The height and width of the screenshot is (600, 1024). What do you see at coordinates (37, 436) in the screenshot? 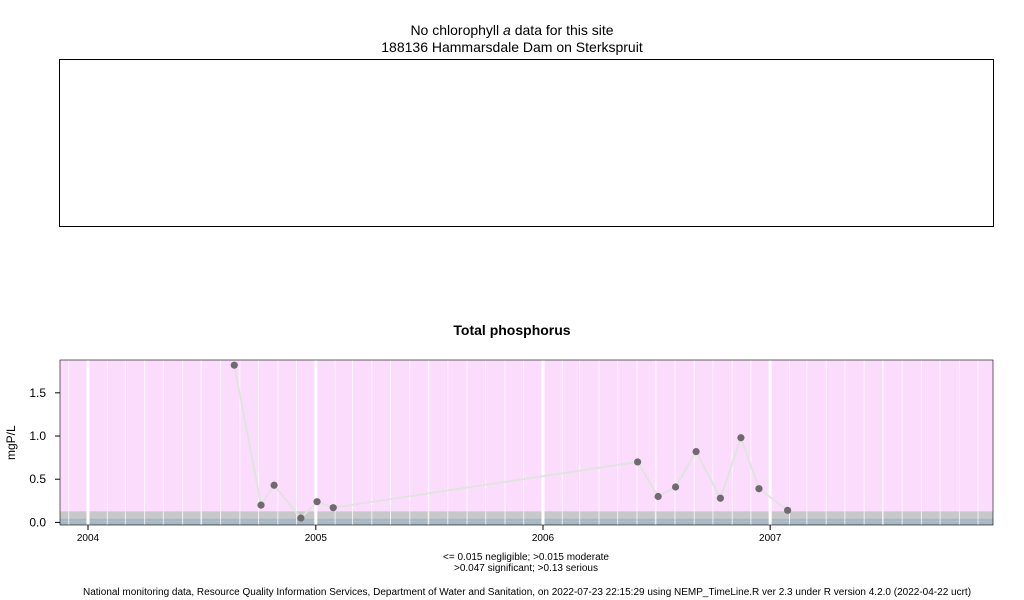
I see `y-tick-label: 1.0` at bounding box center [37, 436].